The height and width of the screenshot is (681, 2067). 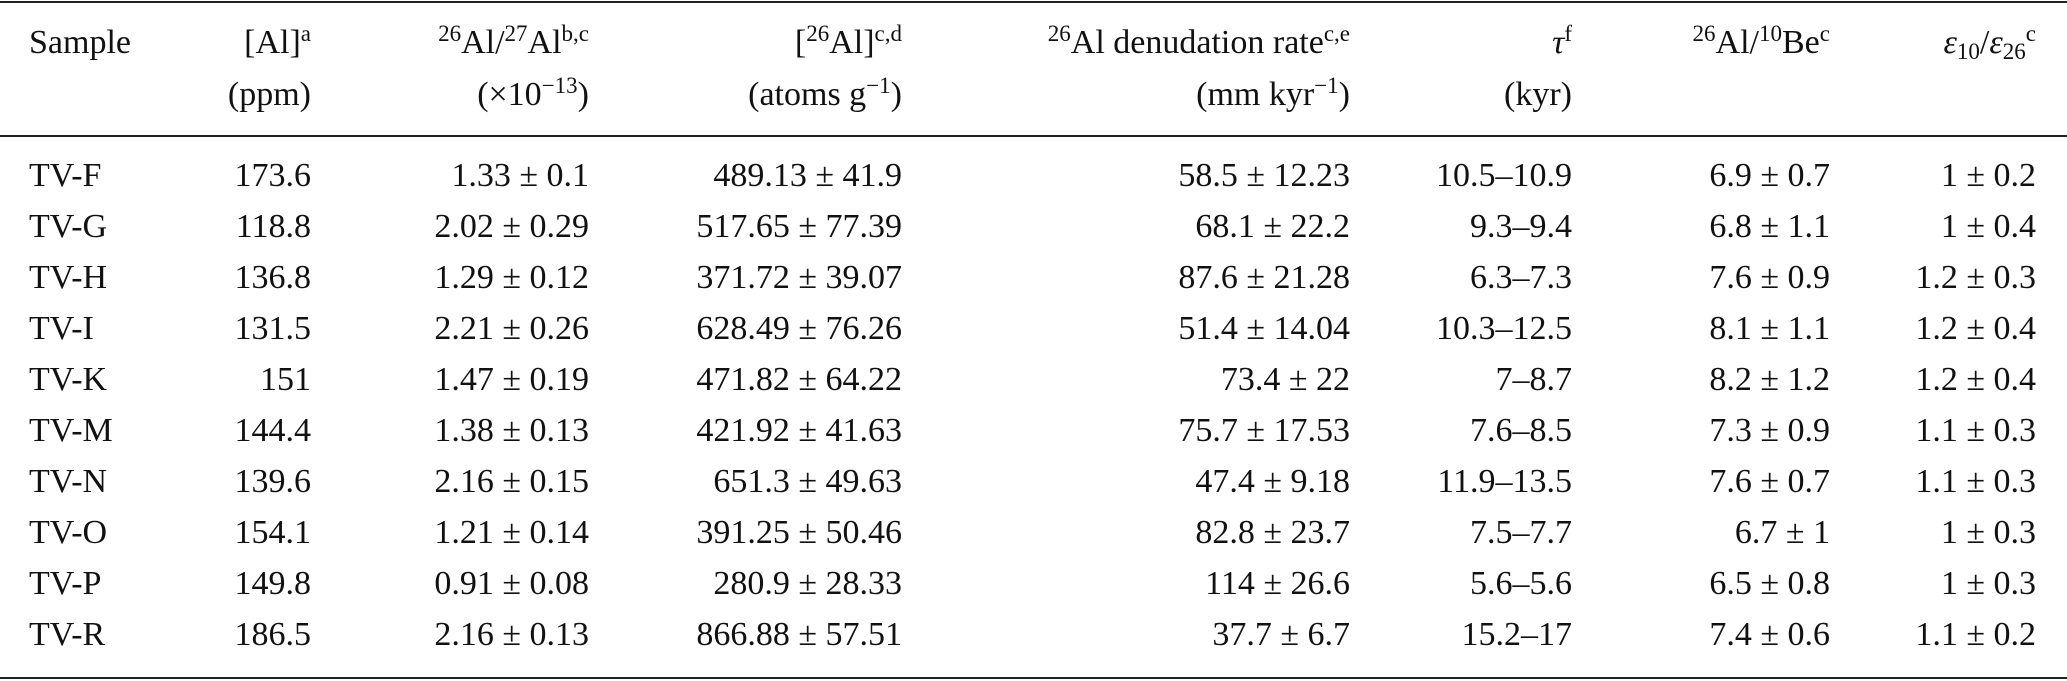 I want to click on data-cell: 82.8 ± 23.7, so click(x=1272, y=532).